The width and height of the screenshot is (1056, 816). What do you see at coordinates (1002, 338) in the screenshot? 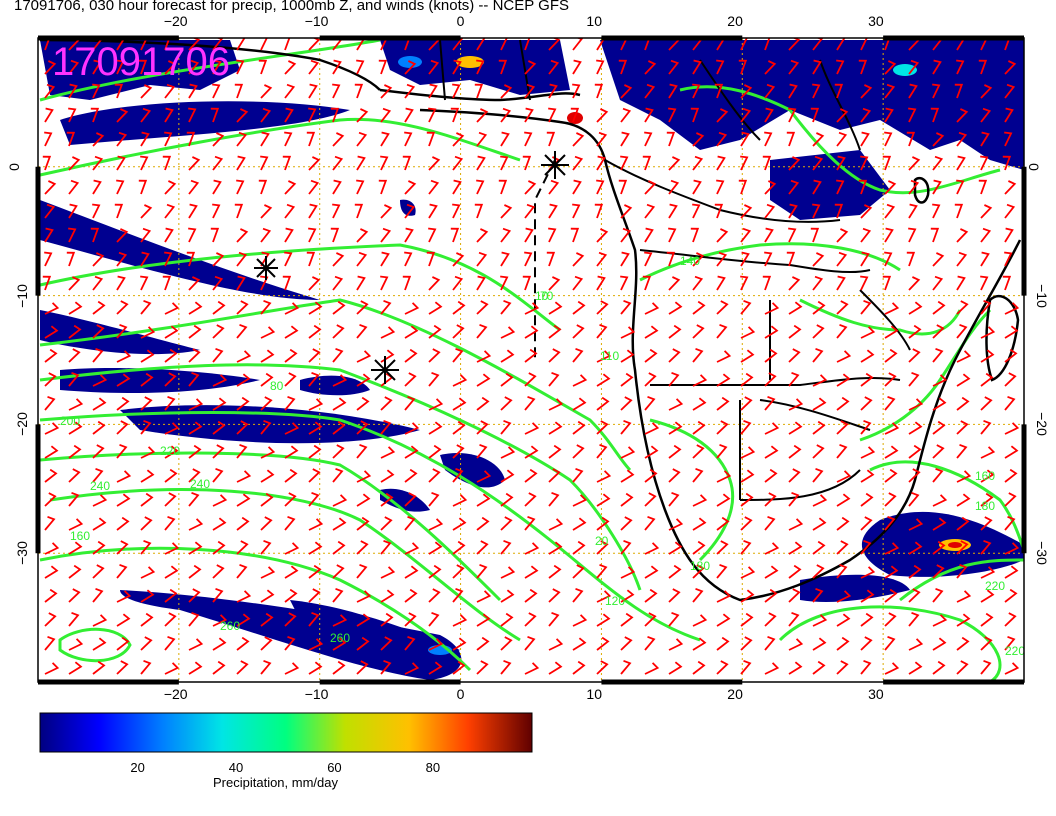
I see `madagascar` at bounding box center [1002, 338].